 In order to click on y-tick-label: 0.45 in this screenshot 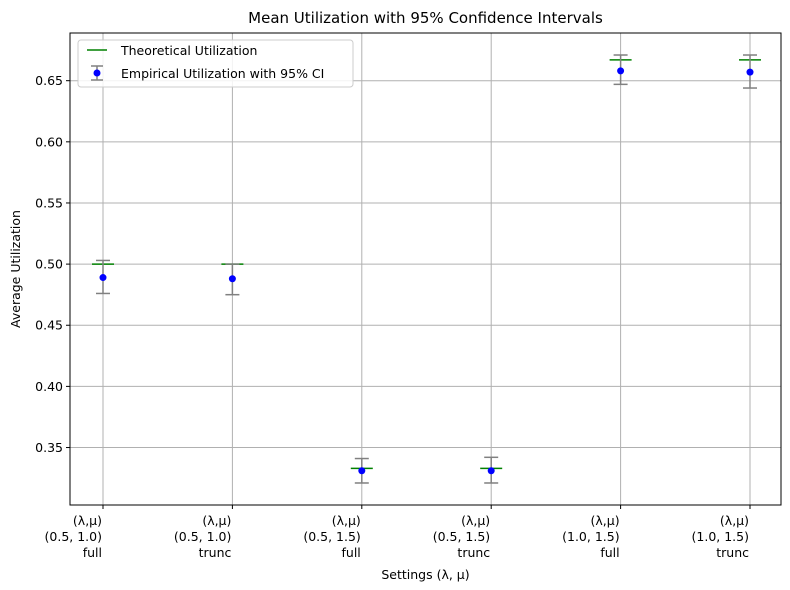, I will do `click(49, 325)`.